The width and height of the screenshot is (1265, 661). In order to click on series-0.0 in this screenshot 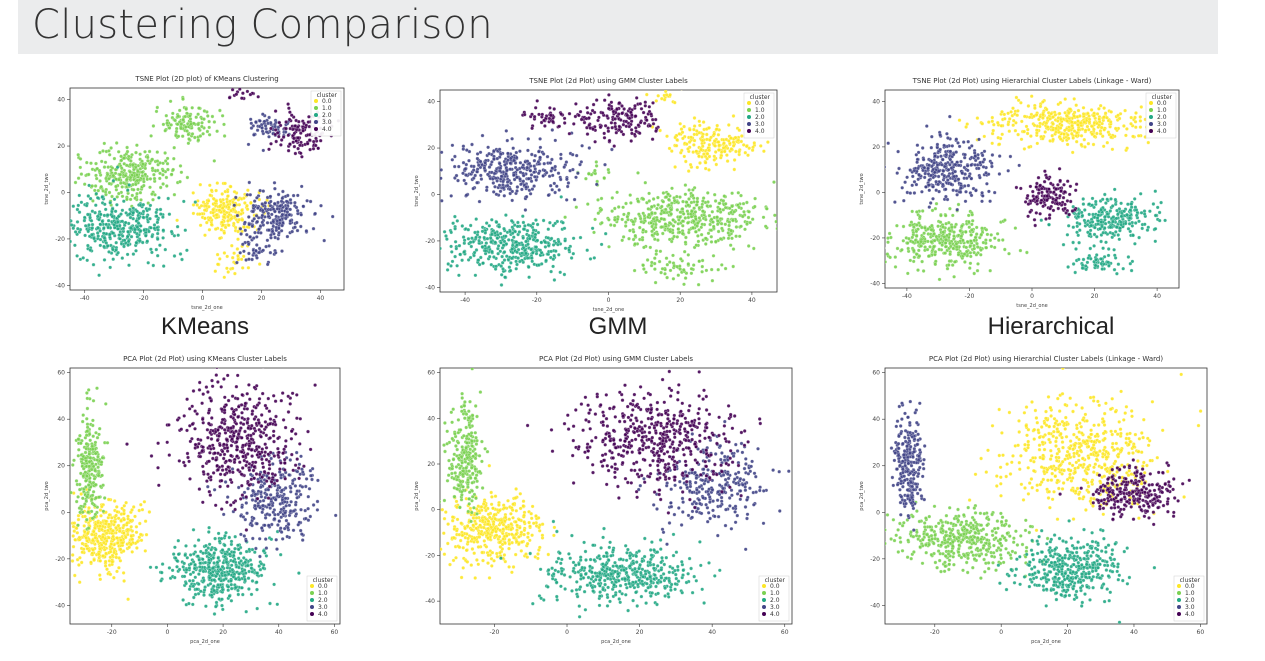, I will do `click(707, 131)`.